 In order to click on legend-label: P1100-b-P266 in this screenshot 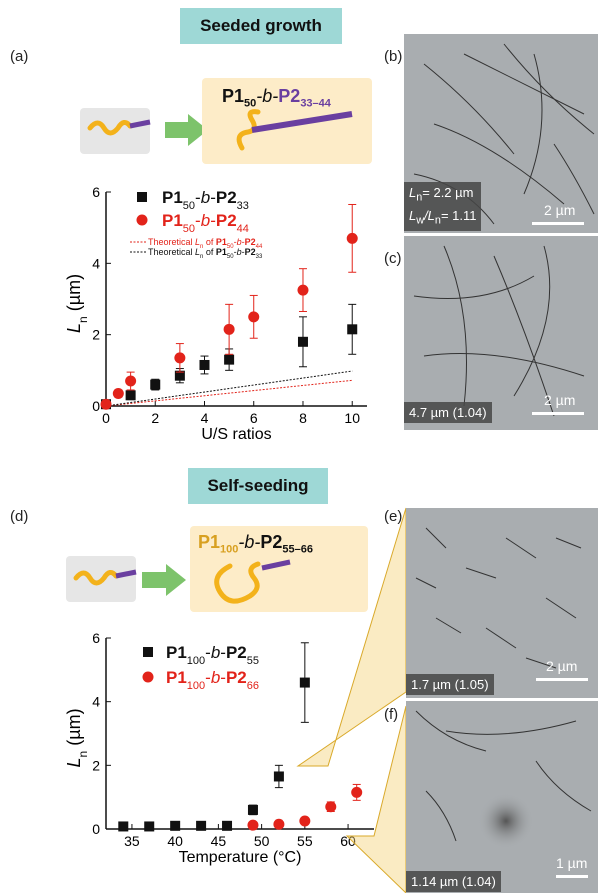, I will do `click(212, 680)`.